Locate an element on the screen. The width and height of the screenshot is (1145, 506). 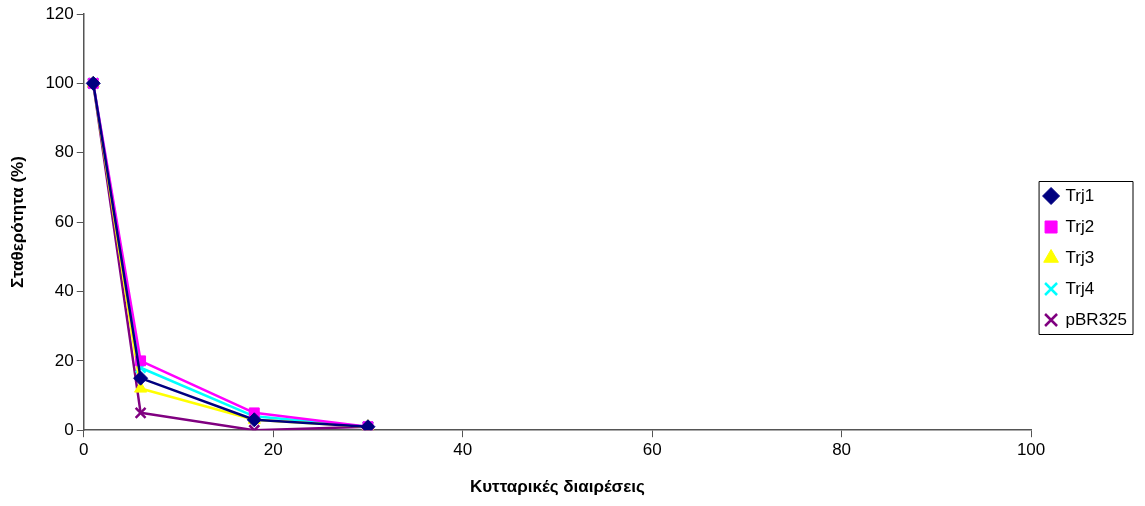
legend-label: Trj2 is located at coordinates (1080, 226).